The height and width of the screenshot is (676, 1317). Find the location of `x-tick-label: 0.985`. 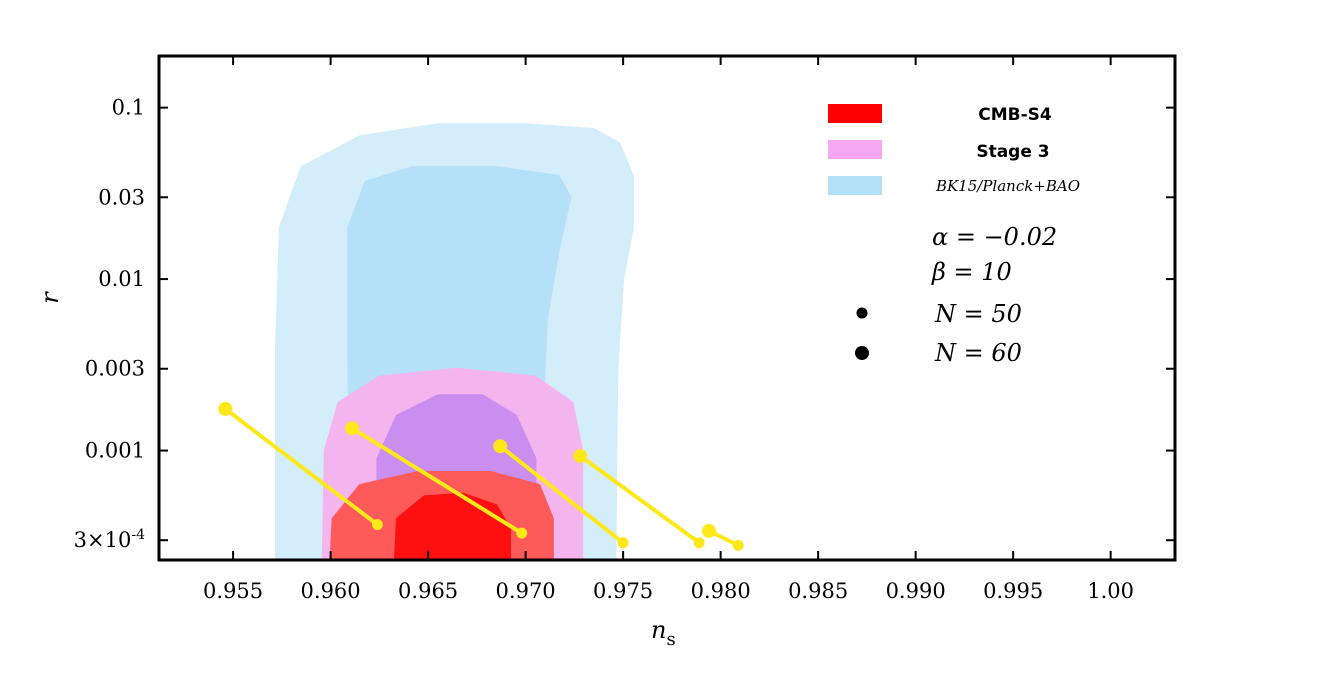

x-tick-label: 0.985 is located at coordinates (818, 591).